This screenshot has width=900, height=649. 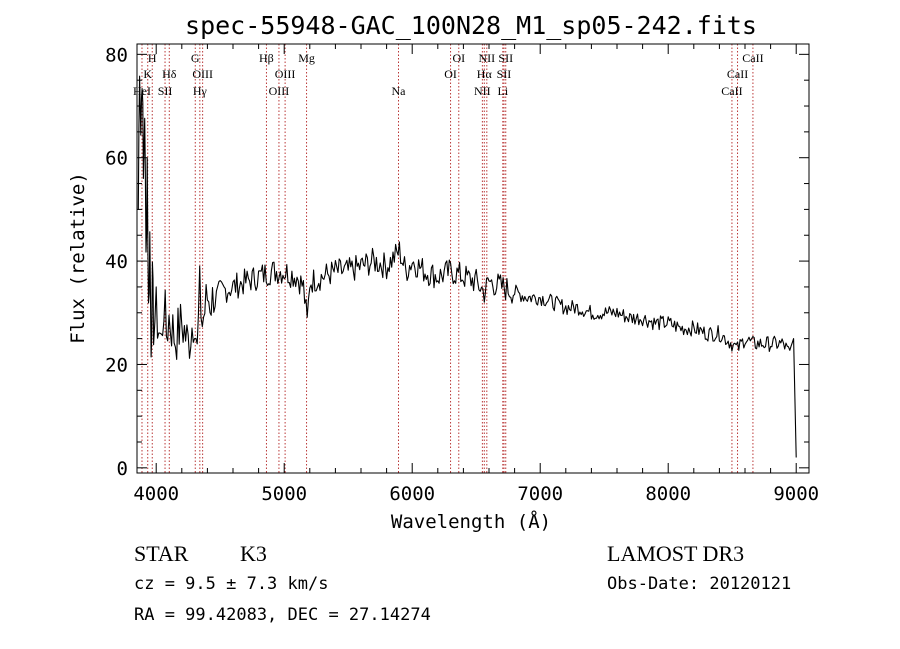 What do you see at coordinates (502, 91) in the screenshot?
I see `emission-line-label: Li` at bounding box center [502, 91].